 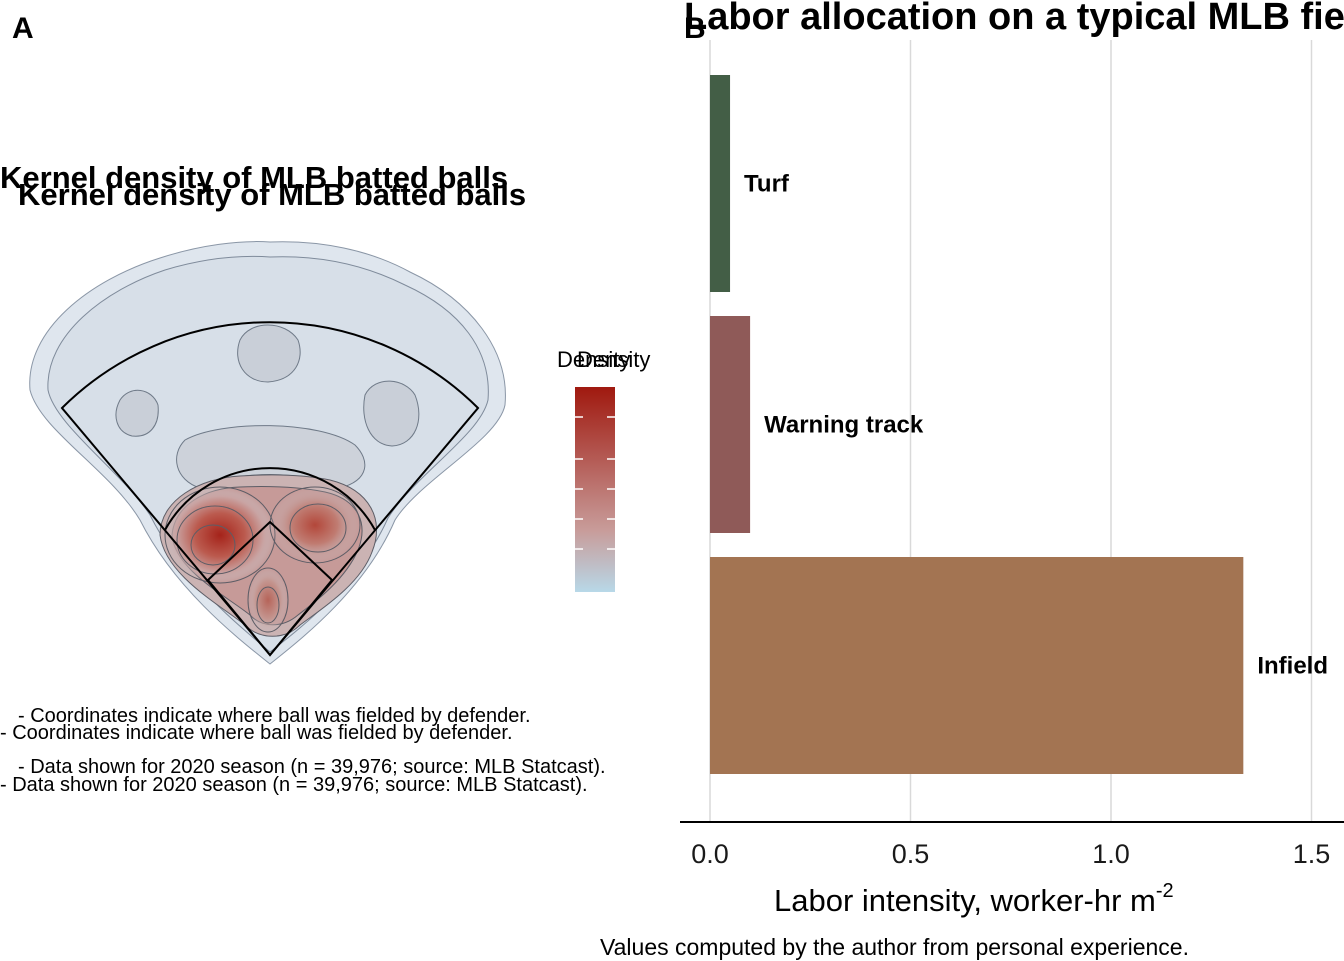 What do you see at coordinates (1292, 666) in the screenshot?
I see `bar-label-infield: Infield` at bounding box center [1292, 666].